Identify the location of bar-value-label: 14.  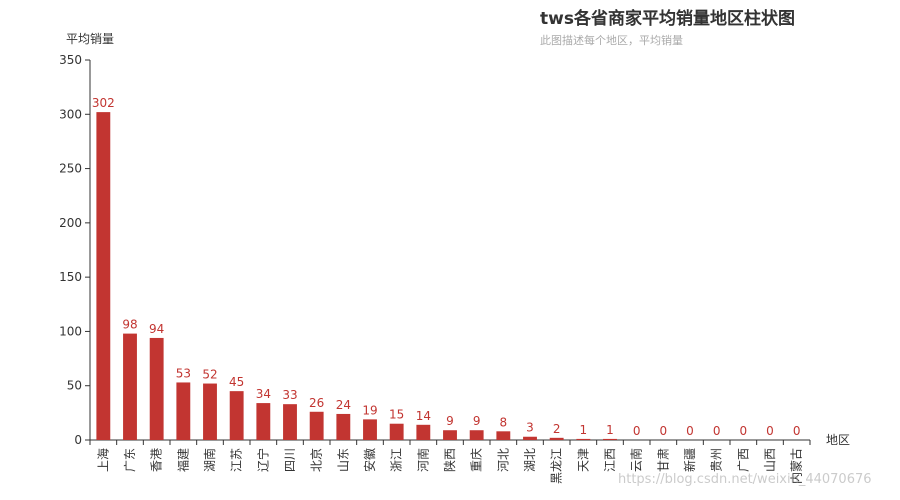
(423, 416).